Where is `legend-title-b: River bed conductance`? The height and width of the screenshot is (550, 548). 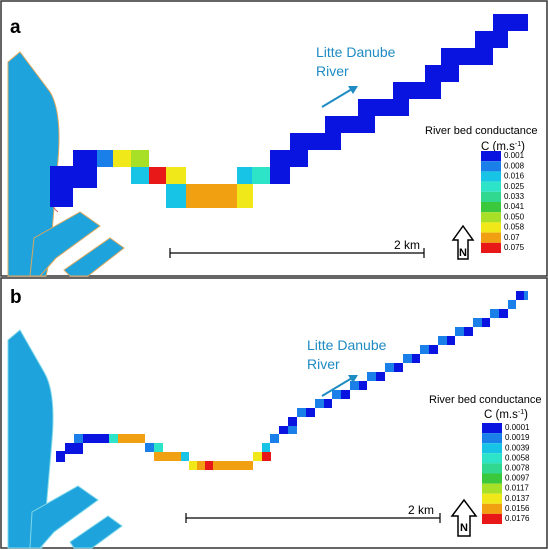
legend-title-b: River bed conductance is located at coordinates (485, 400).